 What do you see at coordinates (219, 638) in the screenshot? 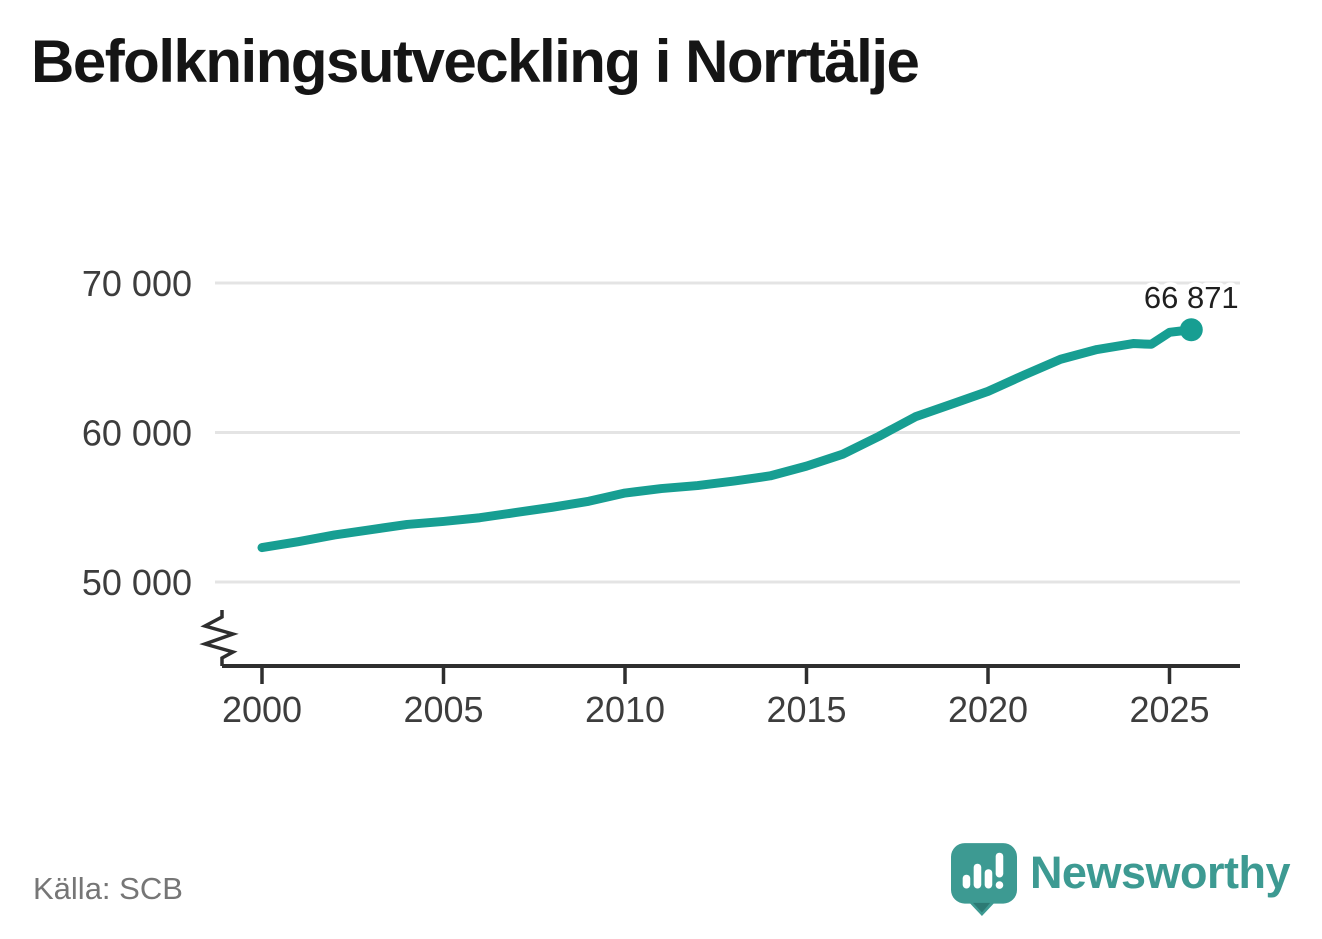
I see `axis-break-icon` at bounding box center [219, 638].